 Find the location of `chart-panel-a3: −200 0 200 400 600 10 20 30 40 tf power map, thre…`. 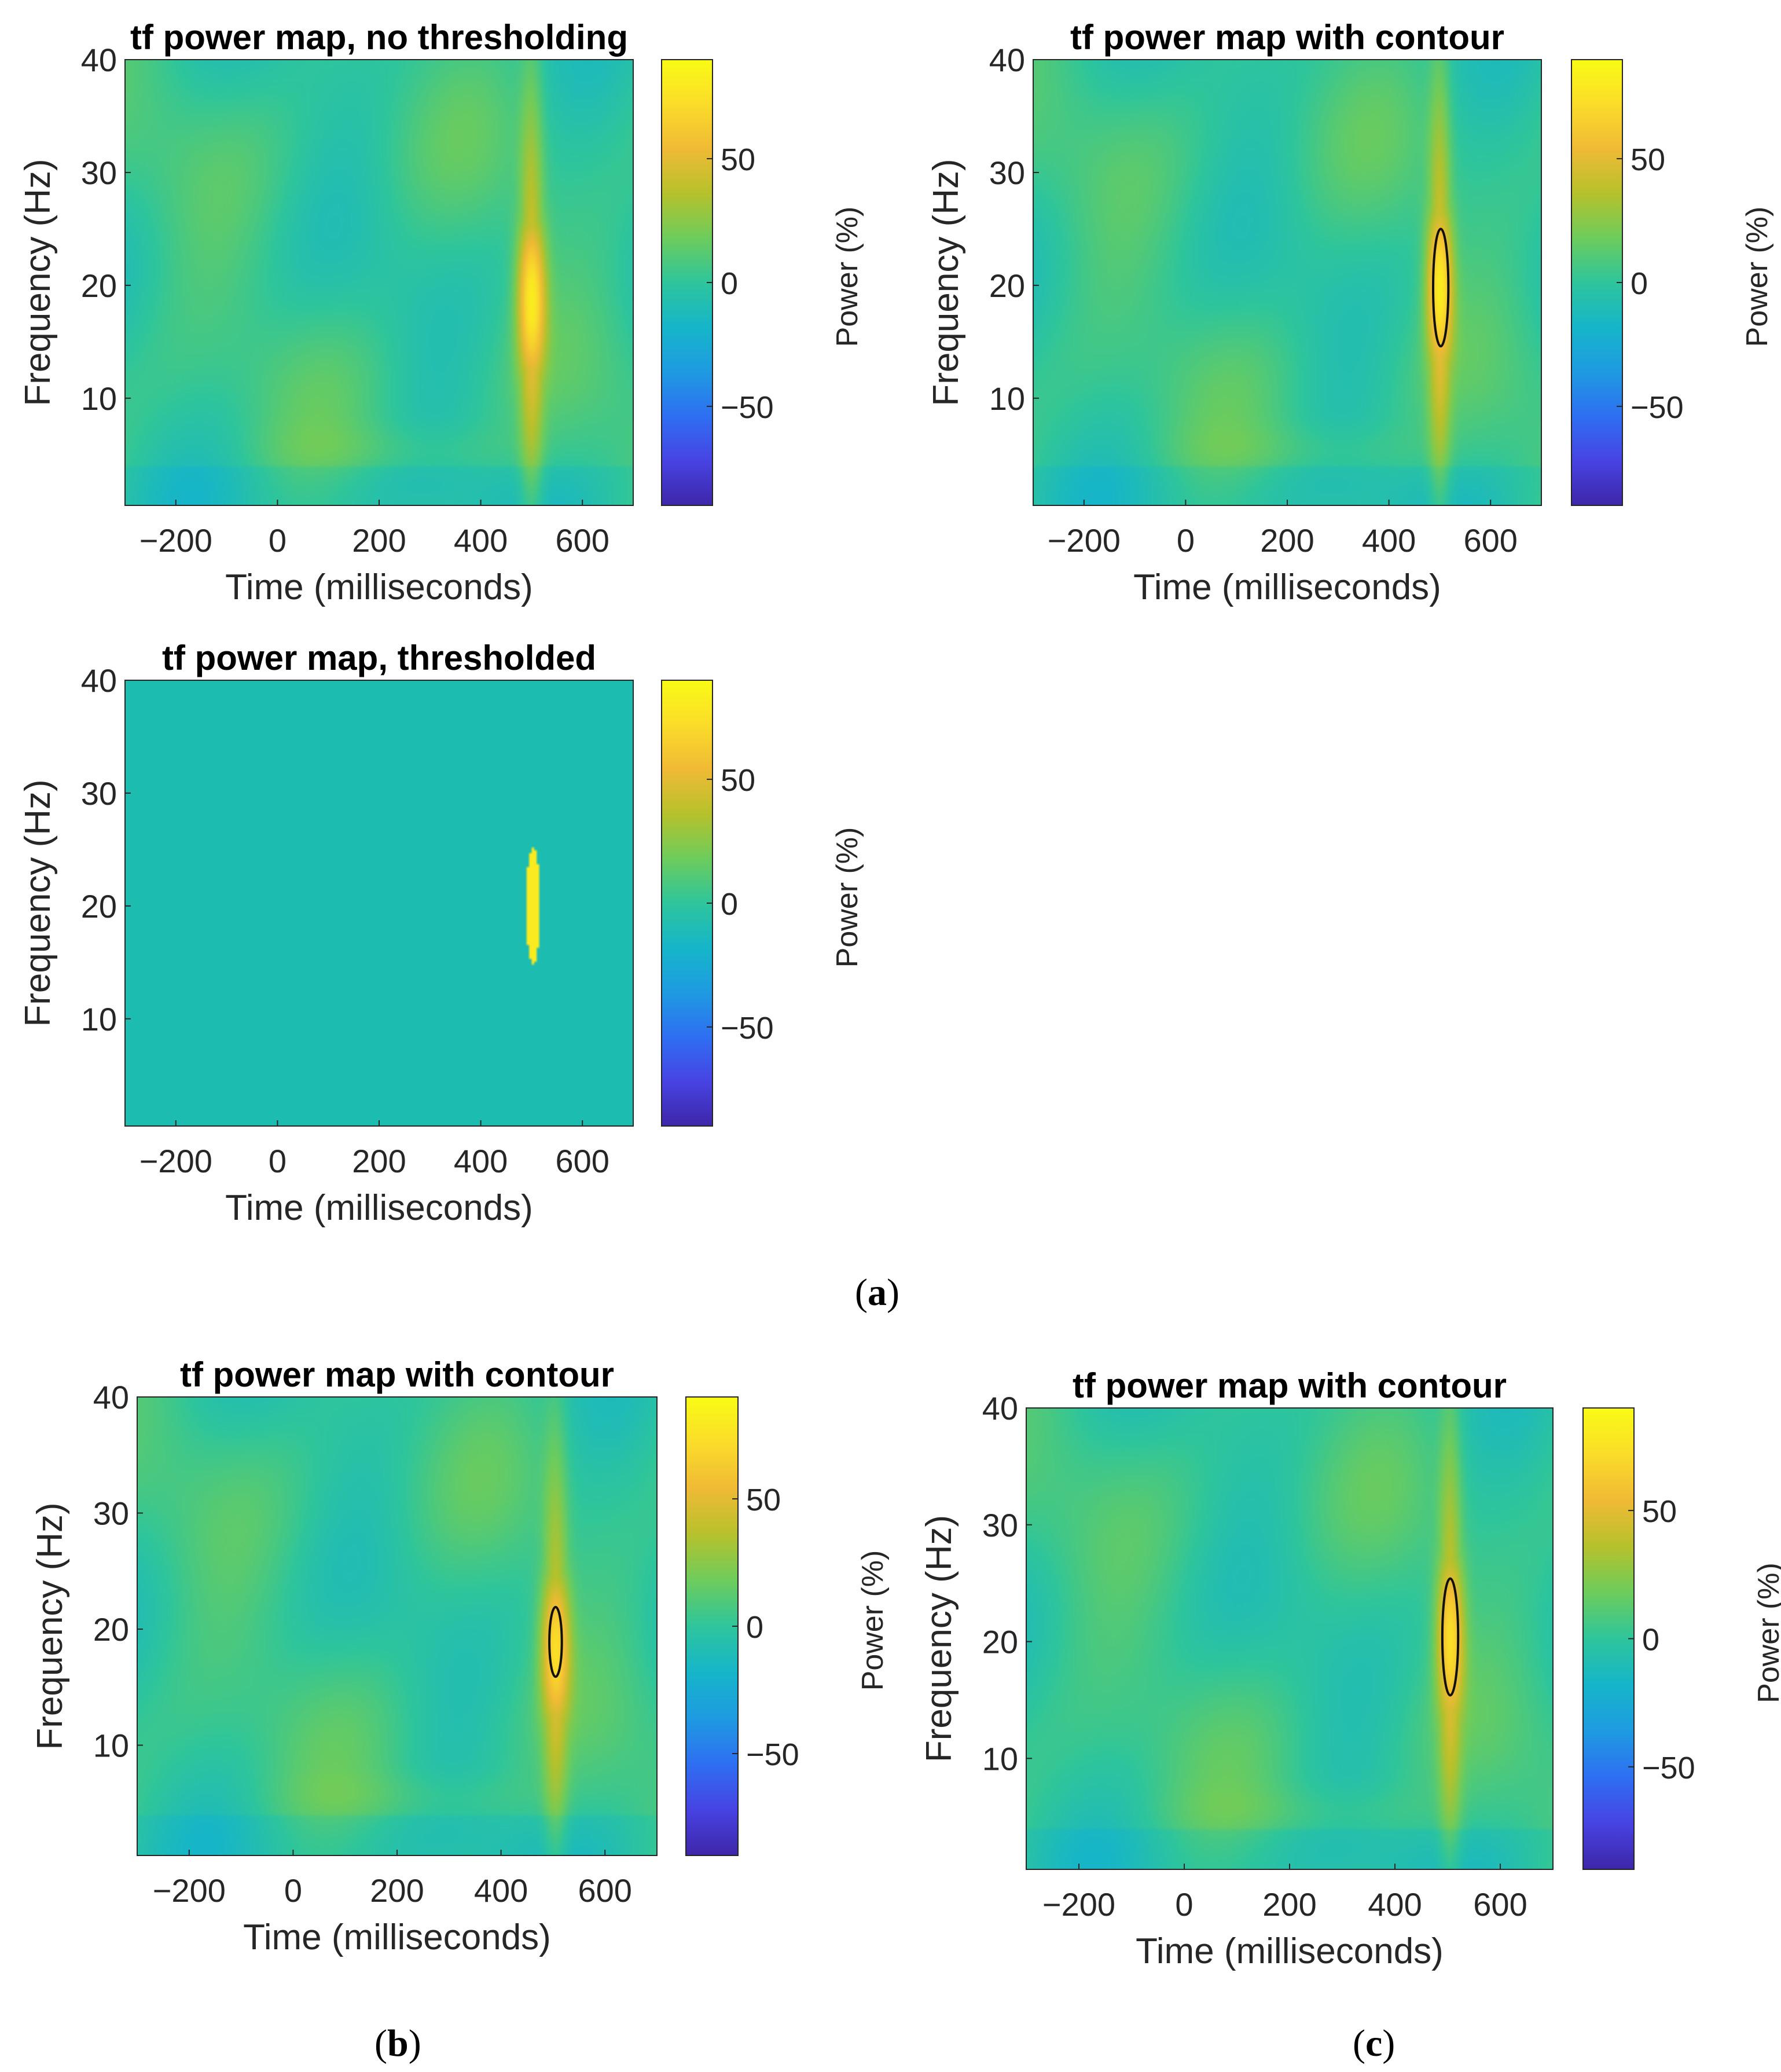

chart-panel-a3: −200 0 200 400 600 10 20 30 40 tf power map, thre… is located at coordinates (441, 933).